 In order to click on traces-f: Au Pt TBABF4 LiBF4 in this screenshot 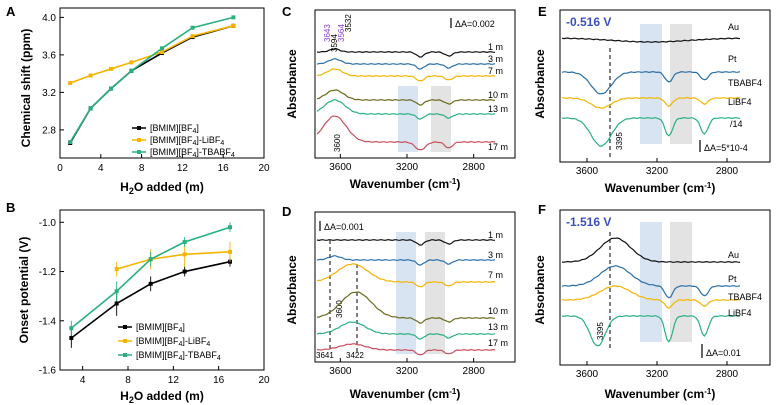, I will do `click(661, 292)`.